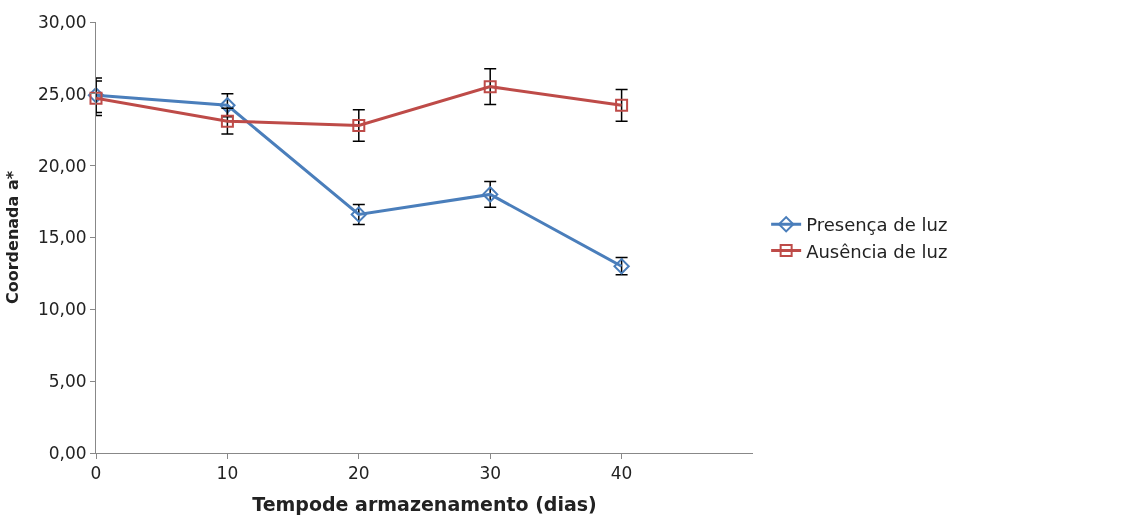 The height and width of the screenshot is (528, 1133). Describe the element at coordinates (62, 93) in the screenshot. I see `y-tick-label: 25,00` at that location.